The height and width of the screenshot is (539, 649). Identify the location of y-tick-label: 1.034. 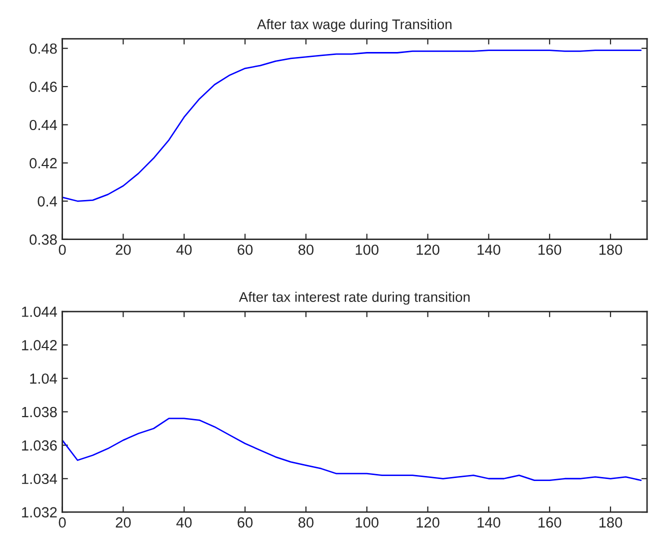
(40, 479).